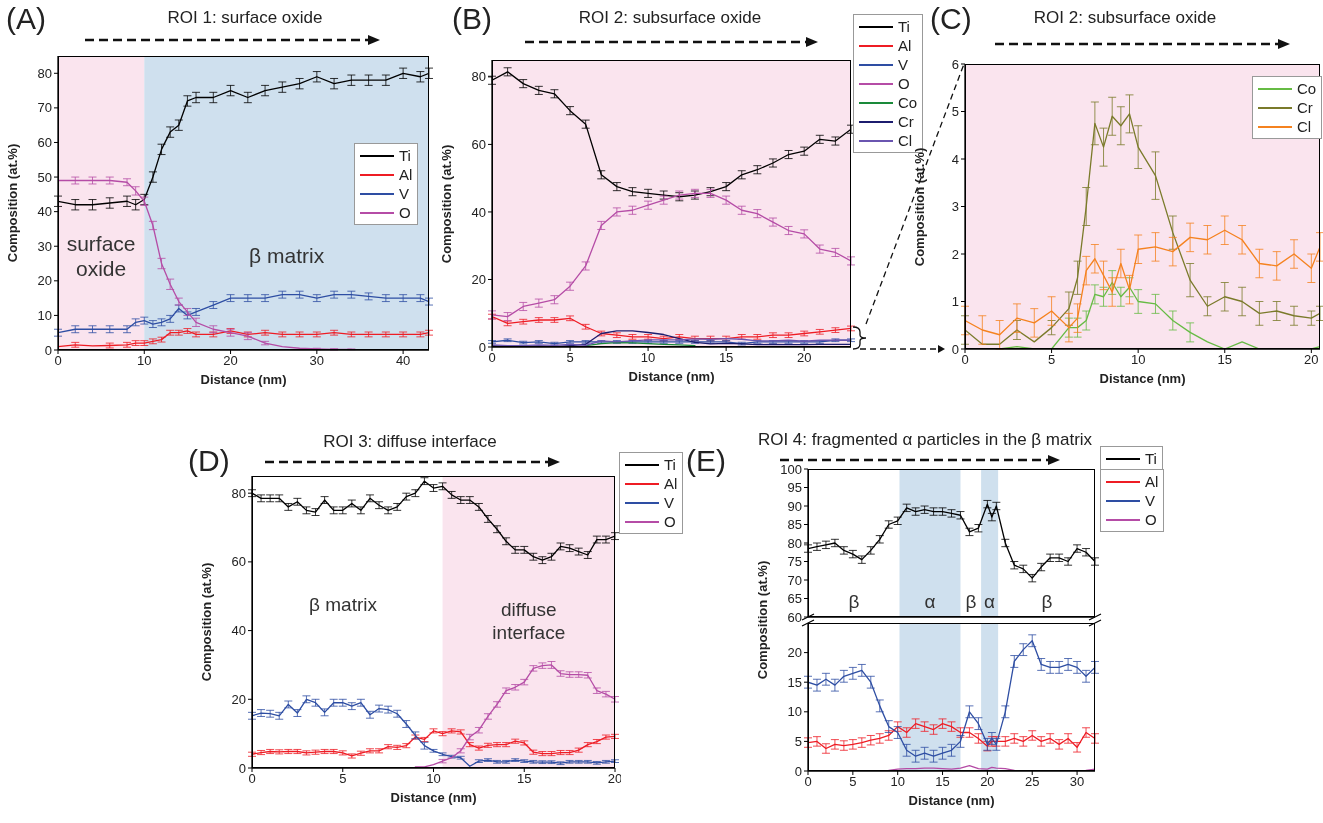  Describe the element at coordinates (794, 525) in the screenshot. I see `y-tick-label: 85` at that location.